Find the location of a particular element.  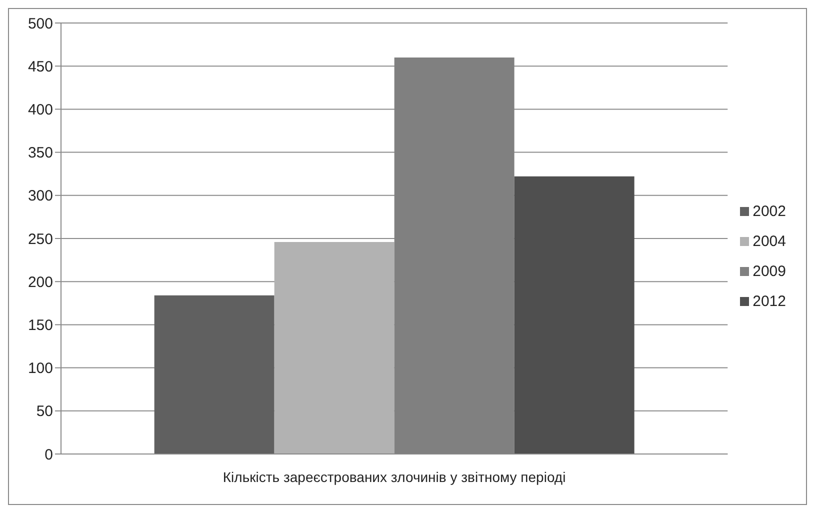

legend-label: 2009 is located at coordinates (769, 271).